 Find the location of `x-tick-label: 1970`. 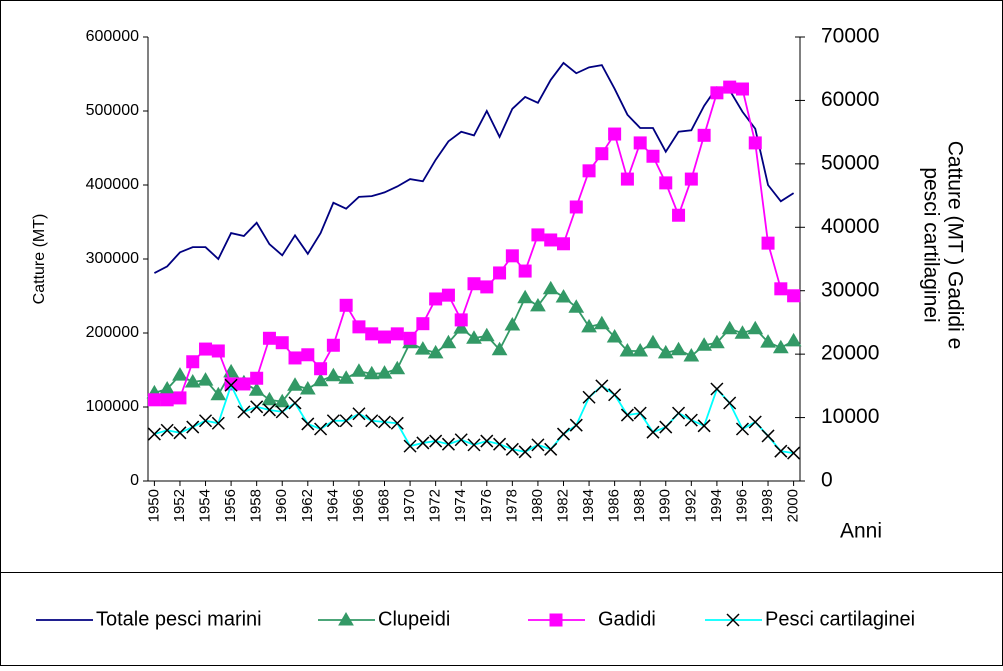

x-tick-label: 1970 is located at coordinates (409, 505).